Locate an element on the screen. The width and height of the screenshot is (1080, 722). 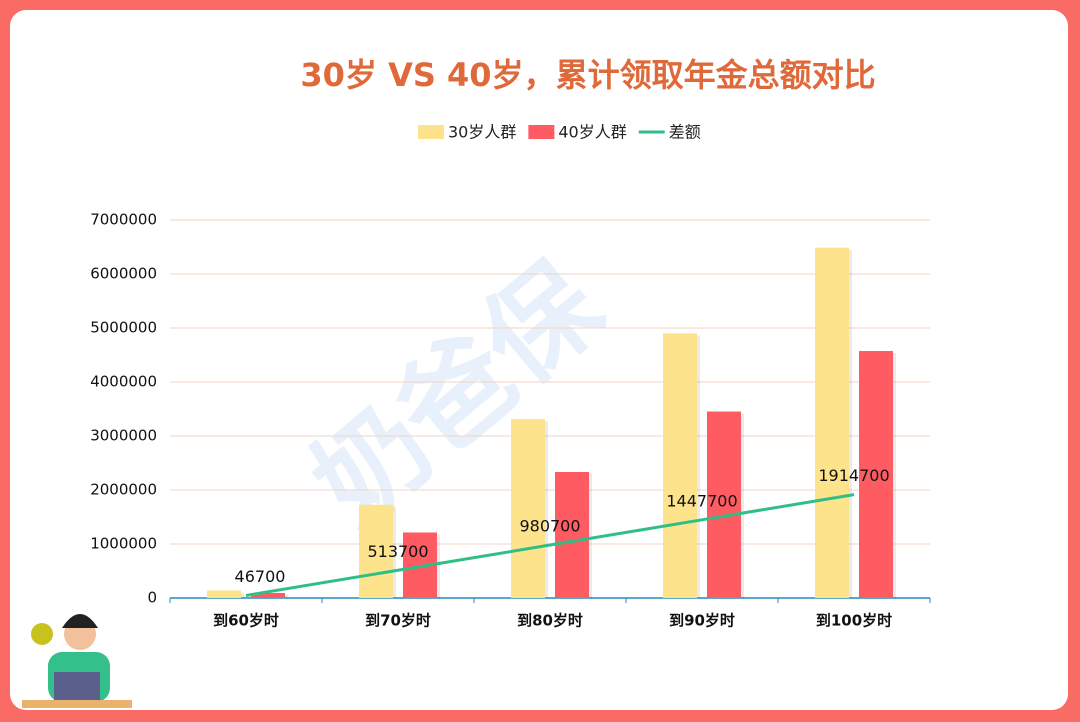
x-tick-label: 到70岁时 is located at coordinates (398, 621).